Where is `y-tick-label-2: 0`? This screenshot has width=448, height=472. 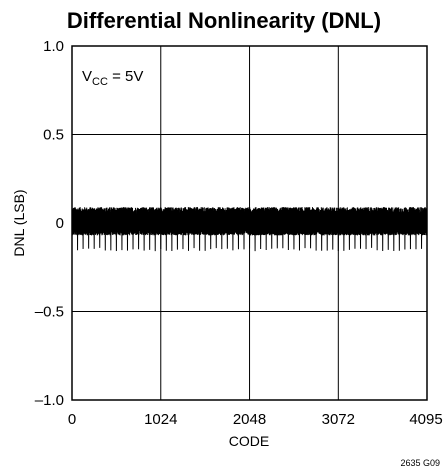 y-tick-label-2: 0 is located at coordinates (60, 223).